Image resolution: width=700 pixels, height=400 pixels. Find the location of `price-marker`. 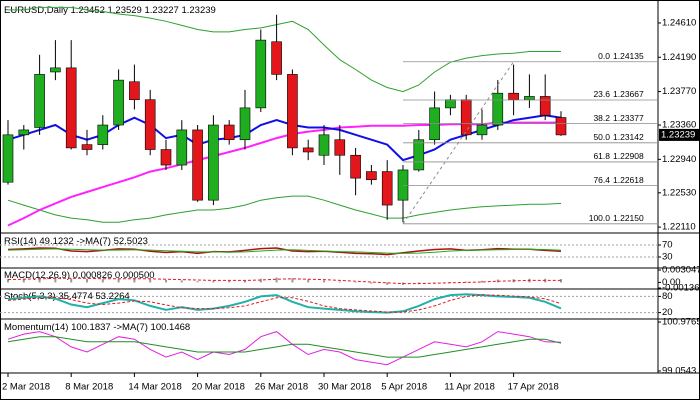

price-marker is located at coordinates (679, 134).